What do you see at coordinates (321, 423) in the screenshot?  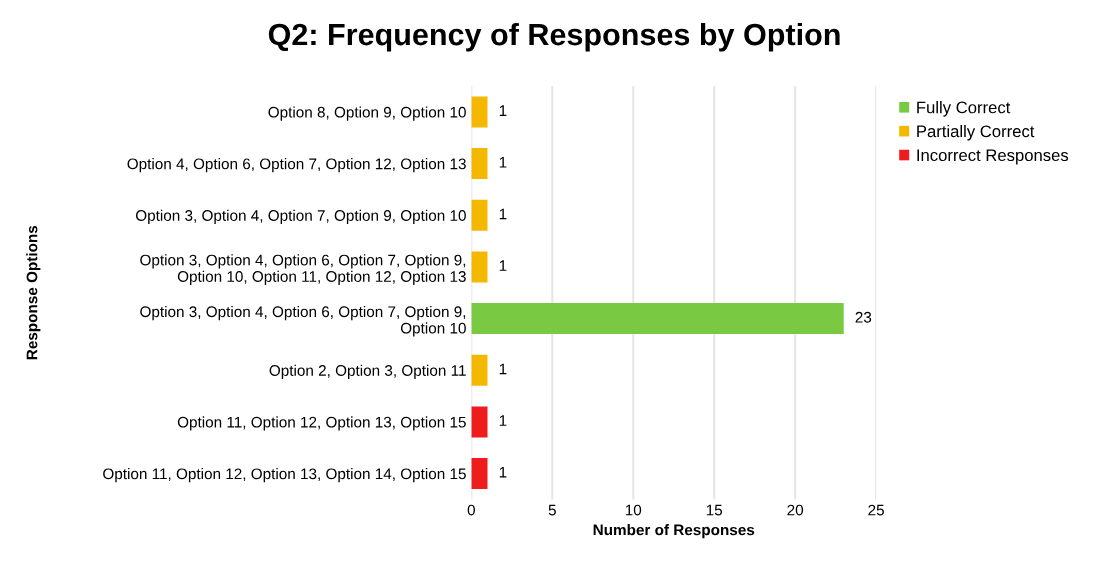 I see `y-tick-label: Option 11, Option 12, Option 13, Option 15` at bounding box center [321, 423].